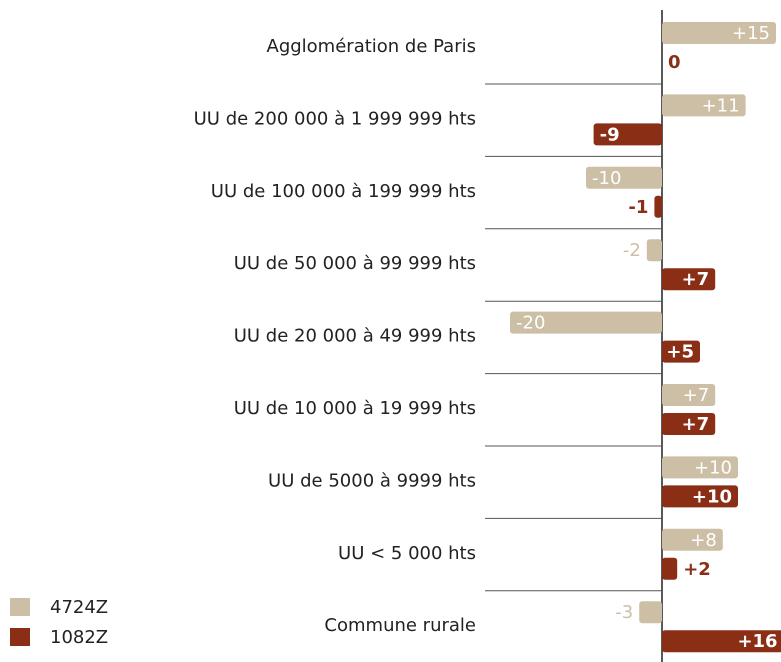 This screenshot has width=781, height=662. I want to click on value-label: +11, so click(721, 105).